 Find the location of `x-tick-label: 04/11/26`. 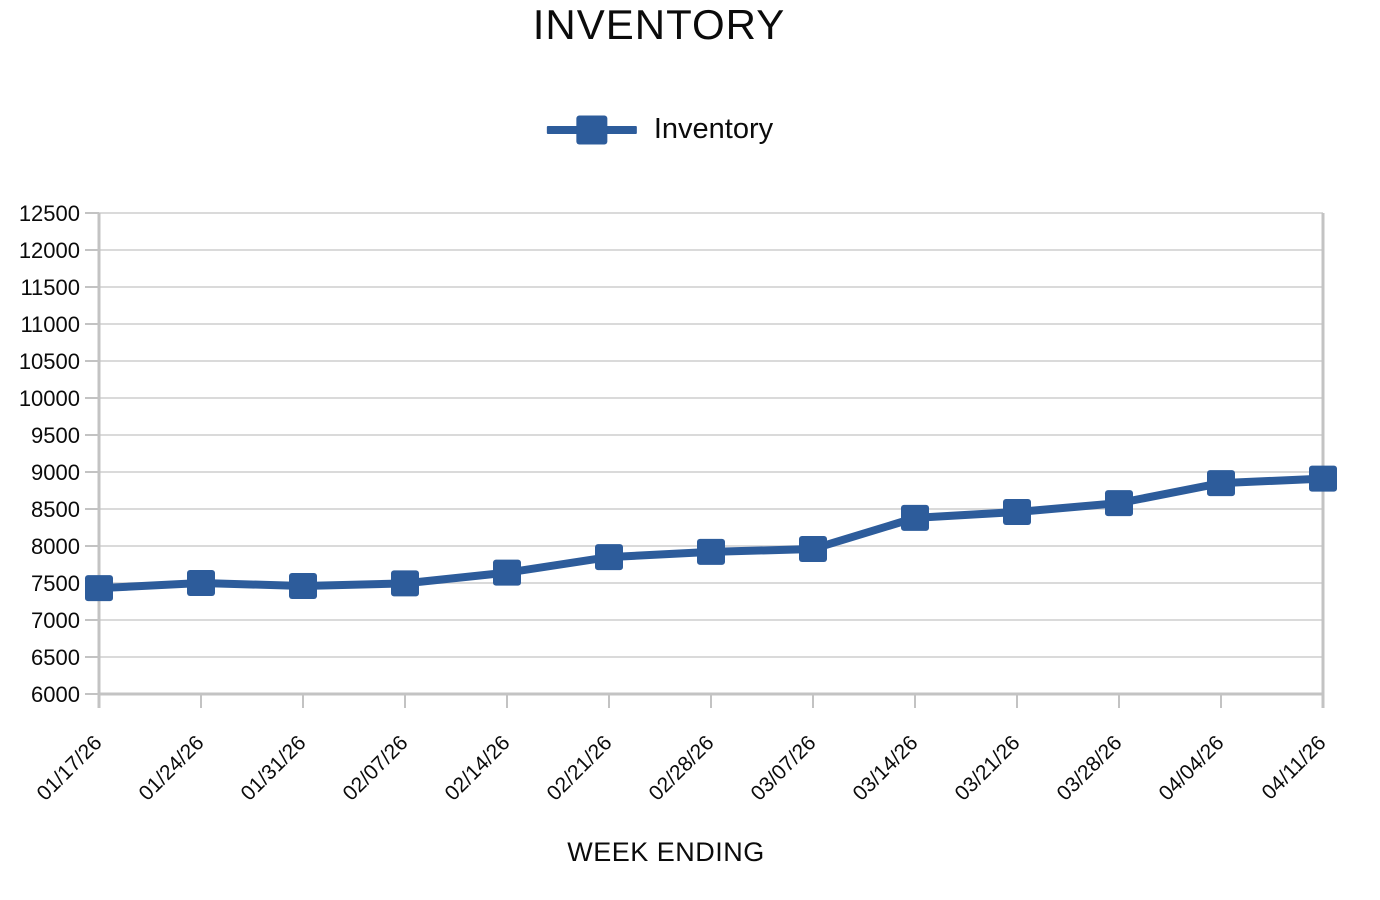

x-tick-label: 04/11/26 is located at coordinates (1294, 767).